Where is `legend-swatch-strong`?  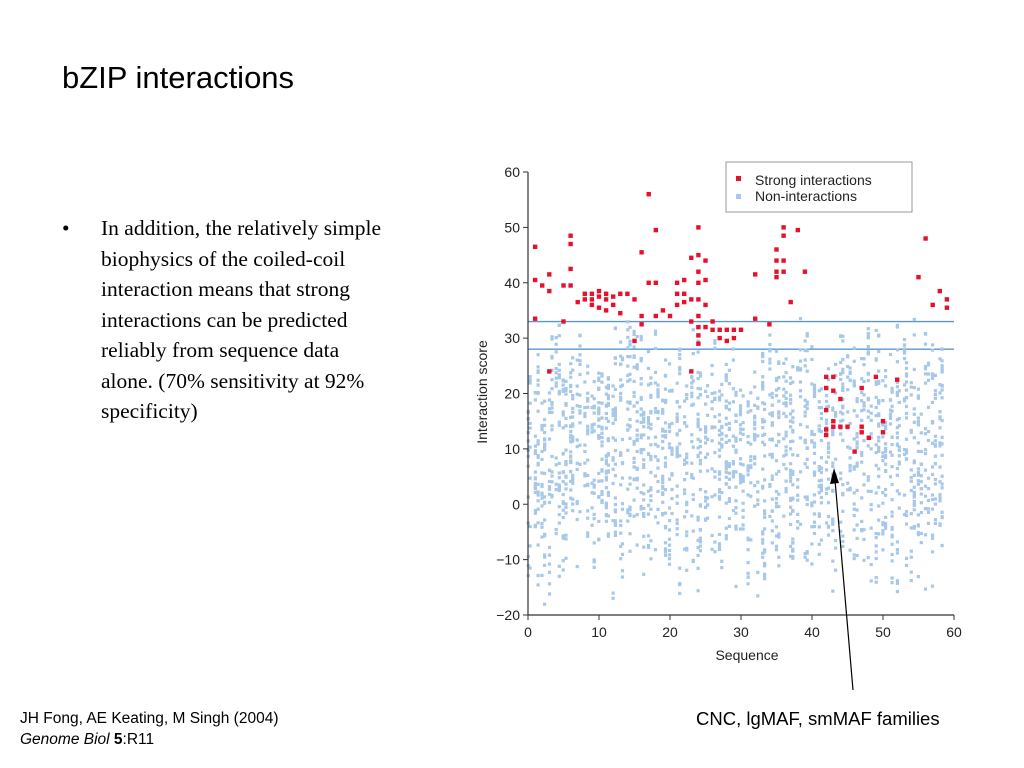
legend-swatch-strong is located at coordinates (738, 178).